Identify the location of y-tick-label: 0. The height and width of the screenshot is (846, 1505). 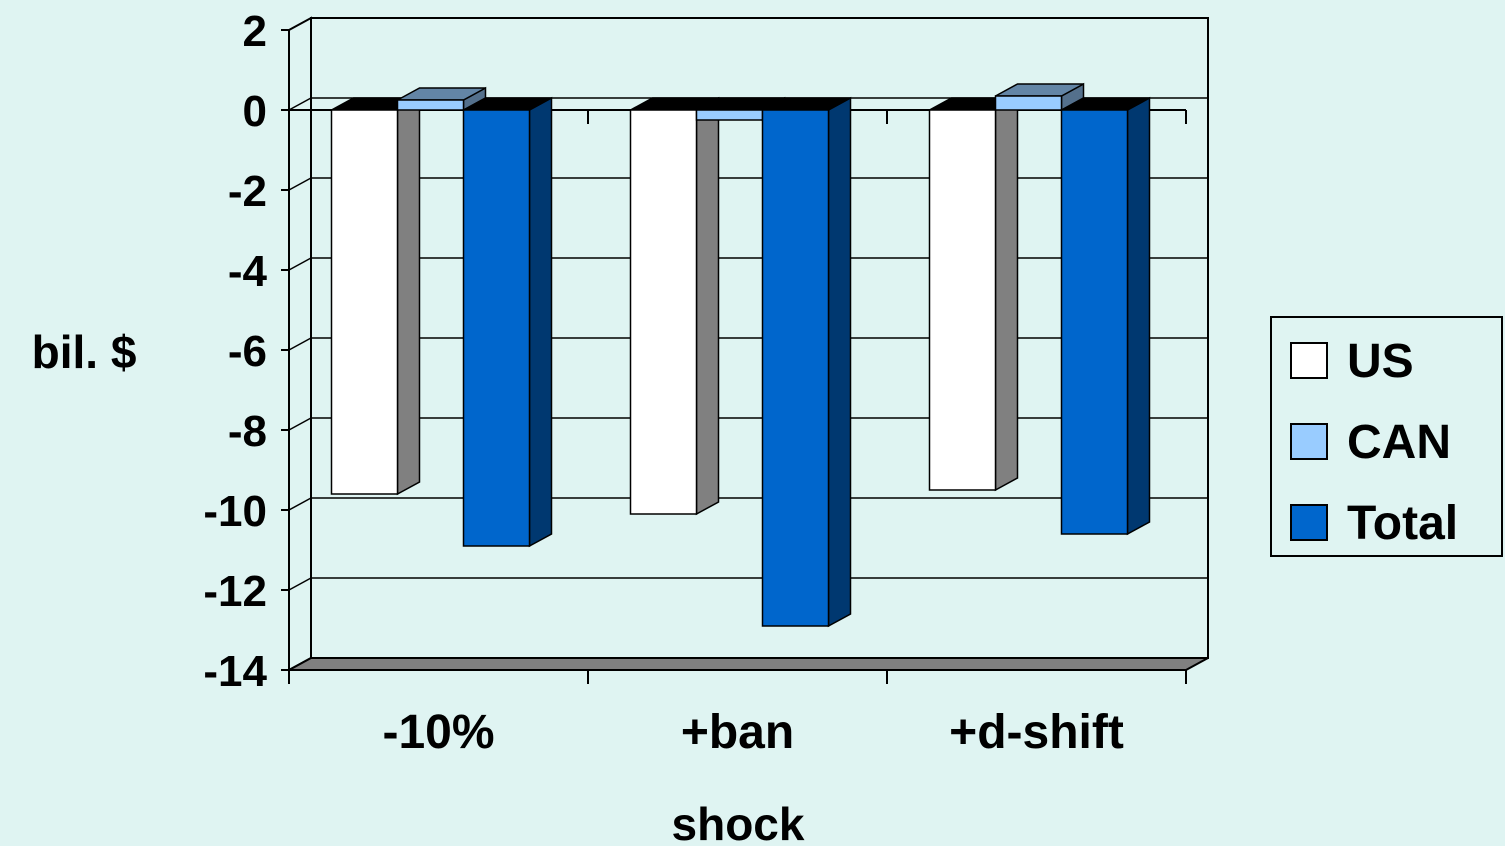
(255, 111).